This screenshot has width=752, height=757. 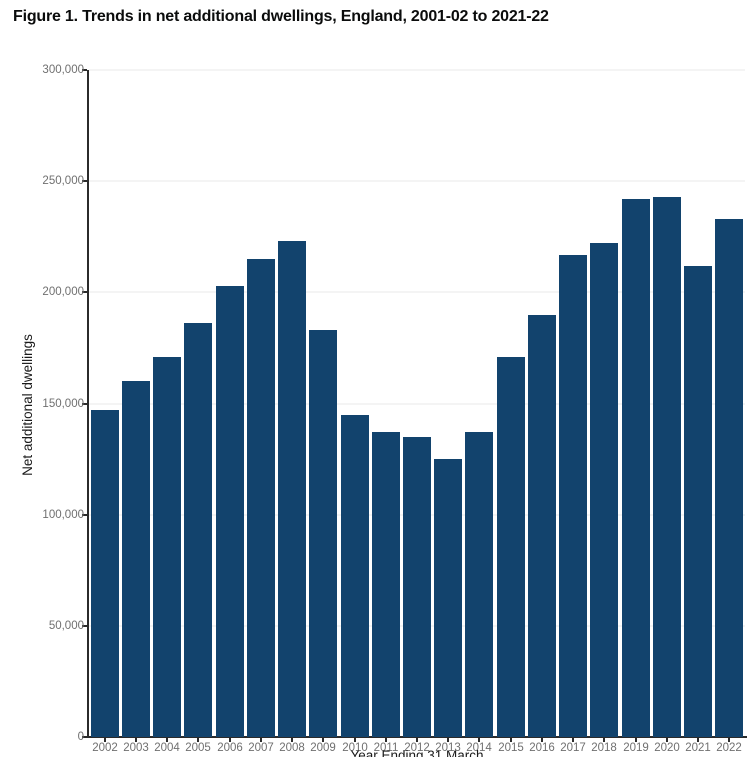 What do you see at coordinates (667, 748) in the screenshot?
I see `x-tick-label-2020: 2020` at bounding box center [667, 748].